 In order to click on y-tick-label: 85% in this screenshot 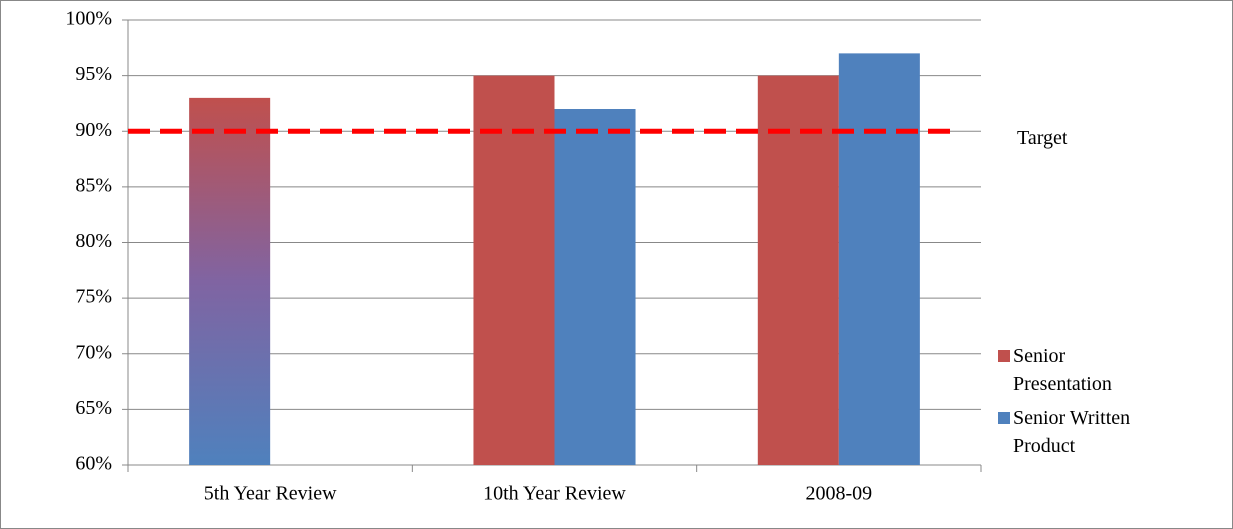, I will do `click(93, 185)`.